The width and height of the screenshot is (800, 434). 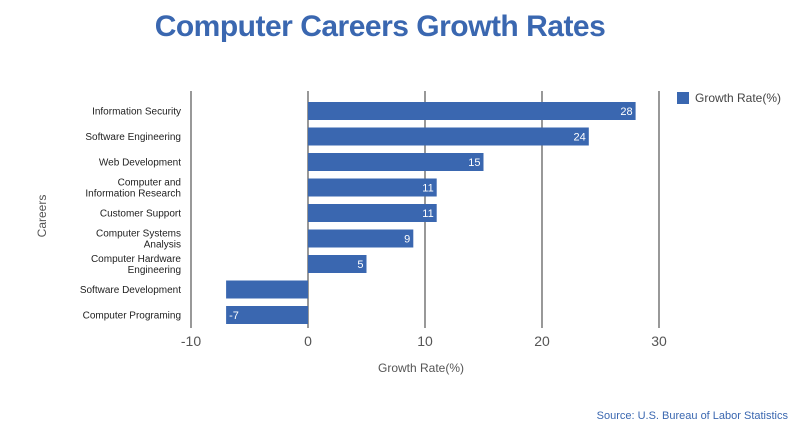 I want to click on x-tick-label: 30, so click(x=659, y=341).